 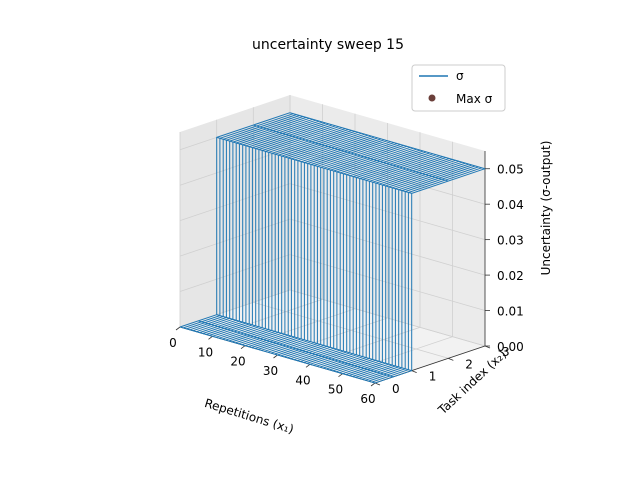 I want to click on z-tick-label-1: 0.01, so click(x=510, y=312).